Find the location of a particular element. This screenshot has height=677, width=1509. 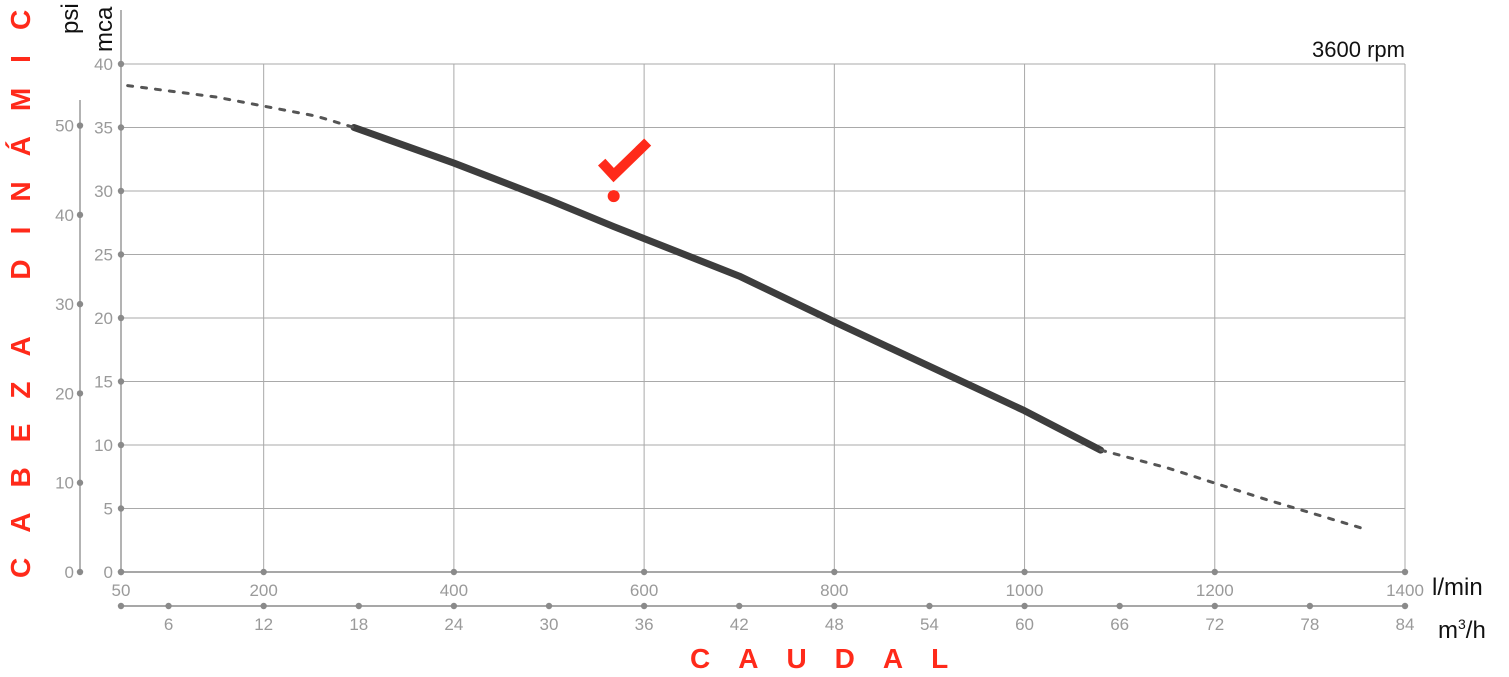

m3h-tick-label: 30 is located at coordinates (549, 624).